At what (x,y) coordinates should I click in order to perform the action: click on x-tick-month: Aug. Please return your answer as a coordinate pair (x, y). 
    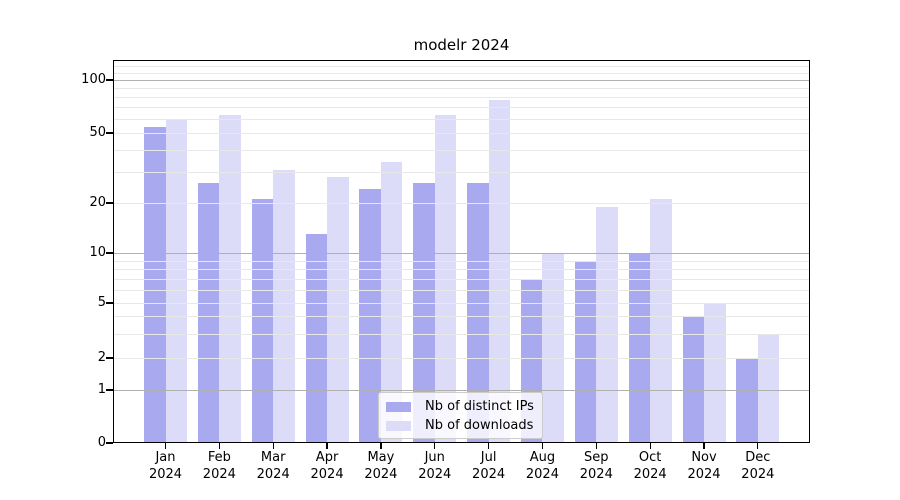
    Looking at the image, I should click on (542, 457).